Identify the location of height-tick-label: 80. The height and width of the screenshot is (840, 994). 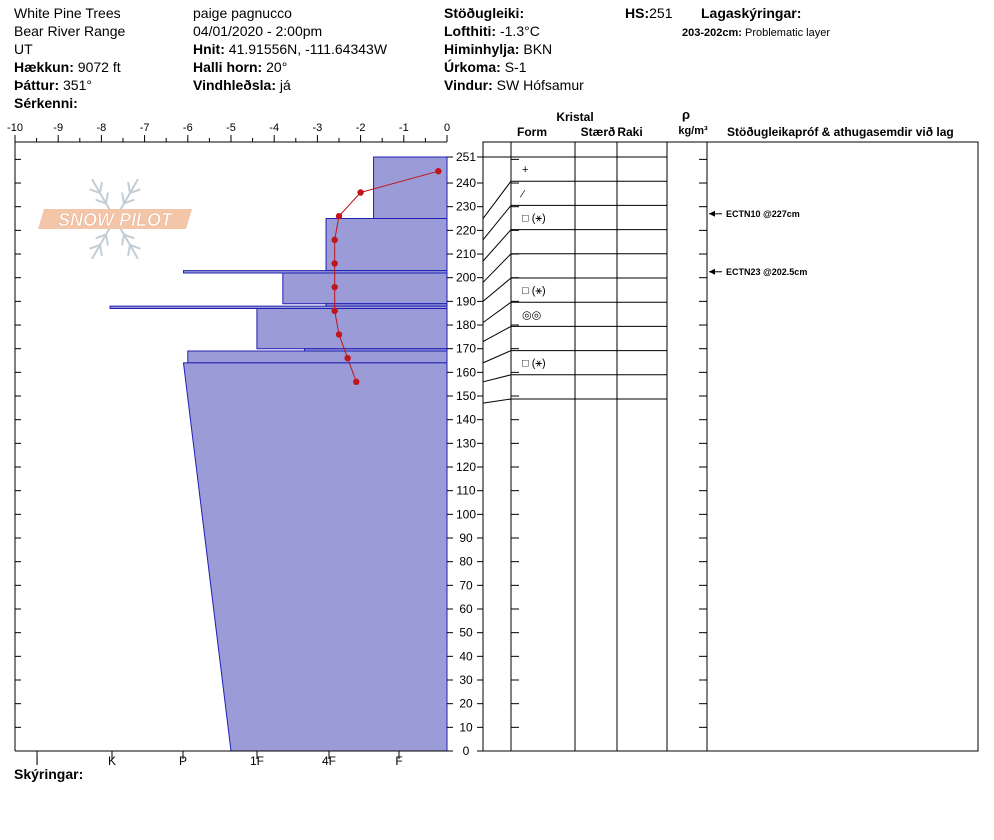
(466, 562).